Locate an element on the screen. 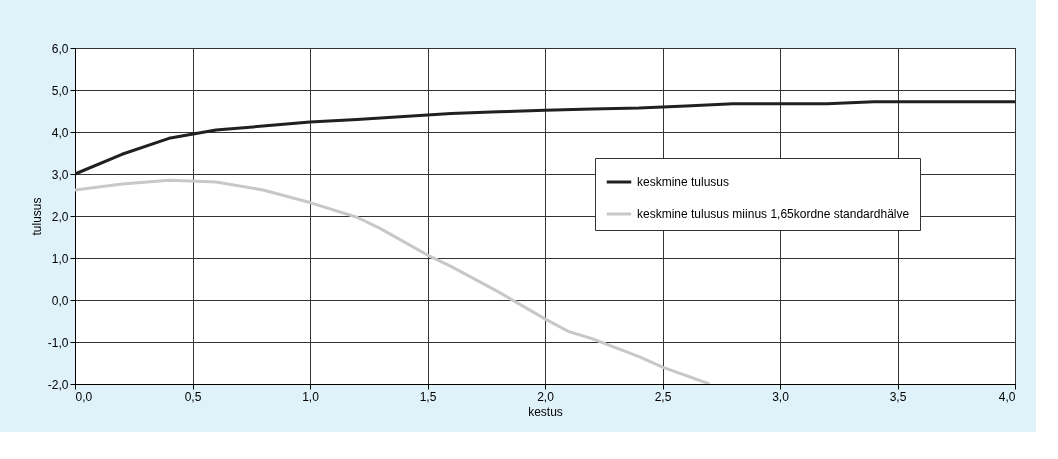 This screenshot has width=1058, height=459. legend-label: keskmine tulusus miinus 1,65kordne standardhälve is located at coordinates (773, 214).